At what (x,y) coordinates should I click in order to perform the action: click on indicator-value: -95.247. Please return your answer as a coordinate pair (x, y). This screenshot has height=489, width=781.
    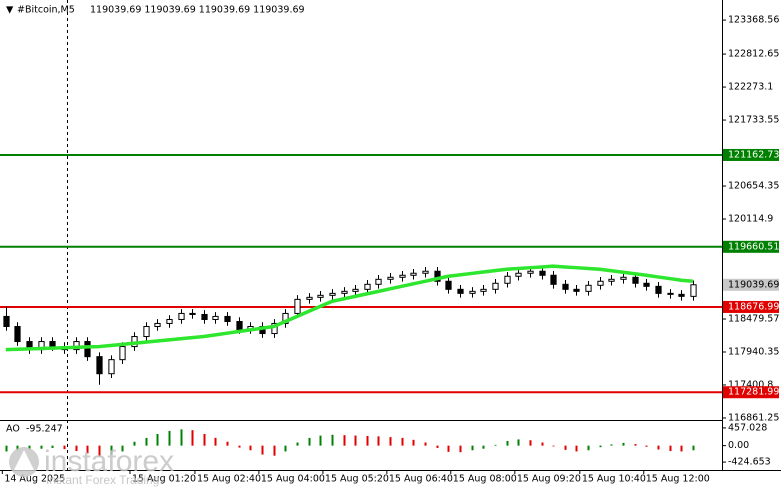
    Looking at the image, I should click on (44, 429).